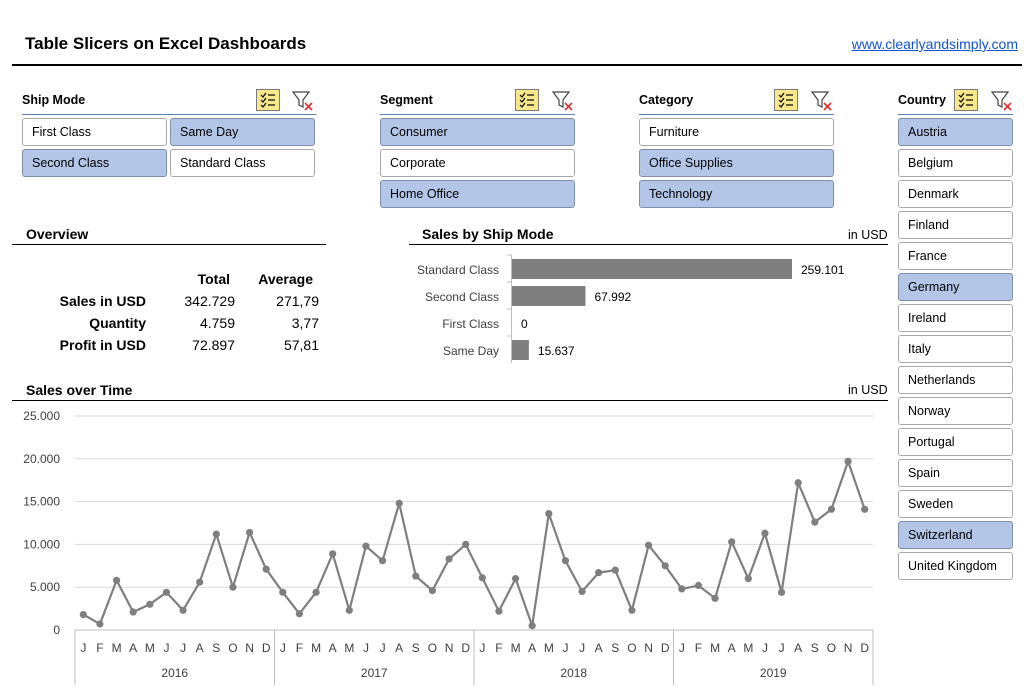  Describe the element at coordinates (488, 234) in the screenshot. I see `ship-mode-chart-title: Sales by Ship Mode` at that location.